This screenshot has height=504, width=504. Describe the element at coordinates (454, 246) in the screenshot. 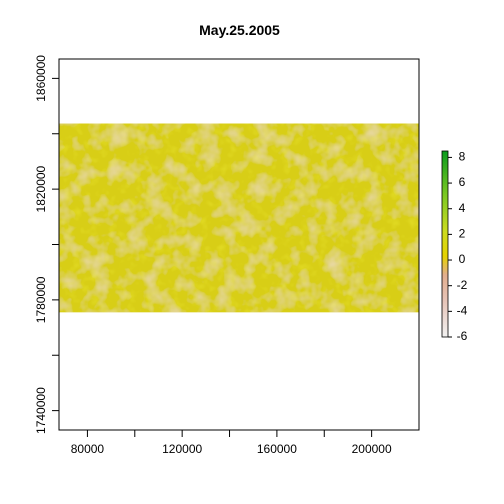

I see `color-legend: 8 6 4 2 0 -2 -4 -6` at that location.